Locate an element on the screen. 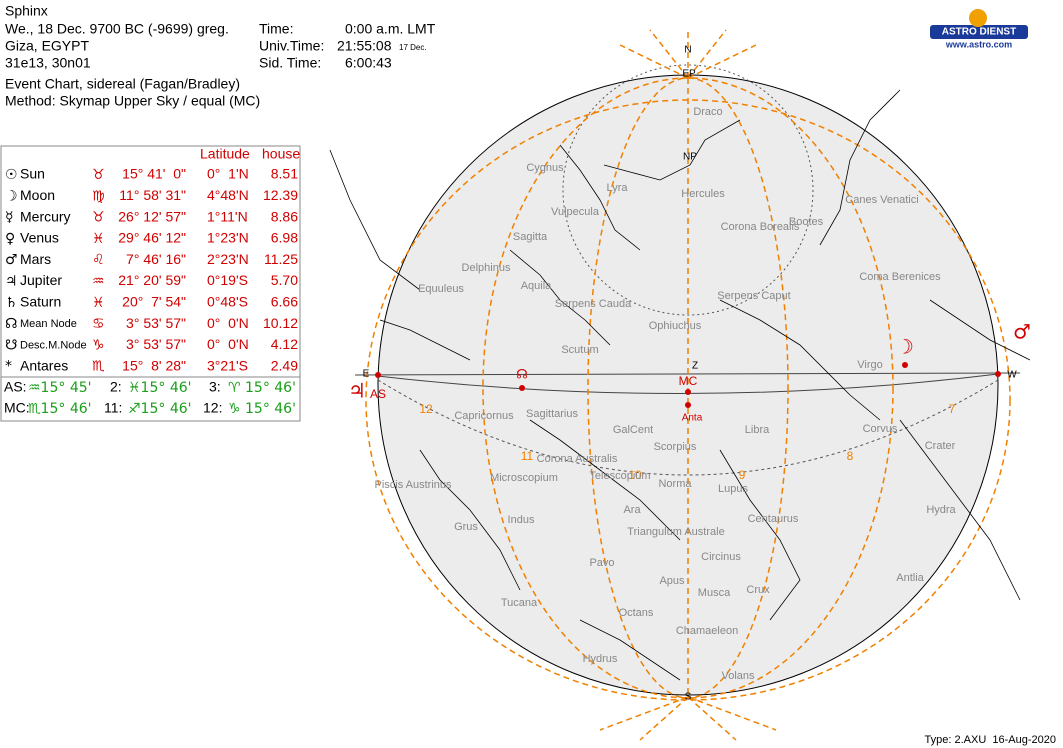 The width and height of the screenshot is (1063, 748). coords: 31e13, 30n01 is located at coordinates (48, 63).